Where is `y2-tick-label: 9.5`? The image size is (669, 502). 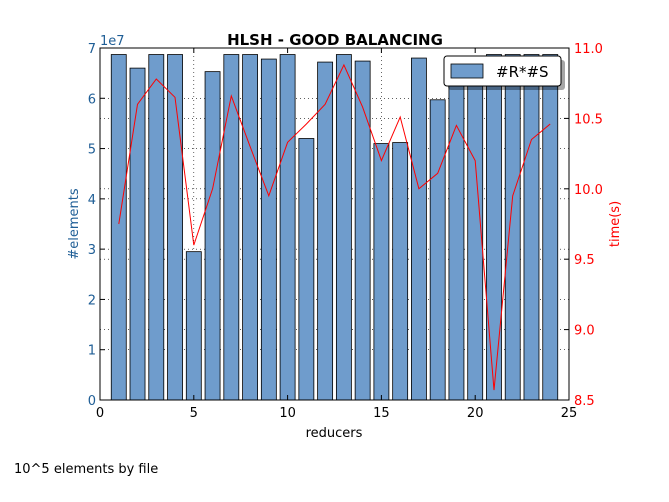
y2-tick-label: 9.5 is located at coordinates (584, 260).